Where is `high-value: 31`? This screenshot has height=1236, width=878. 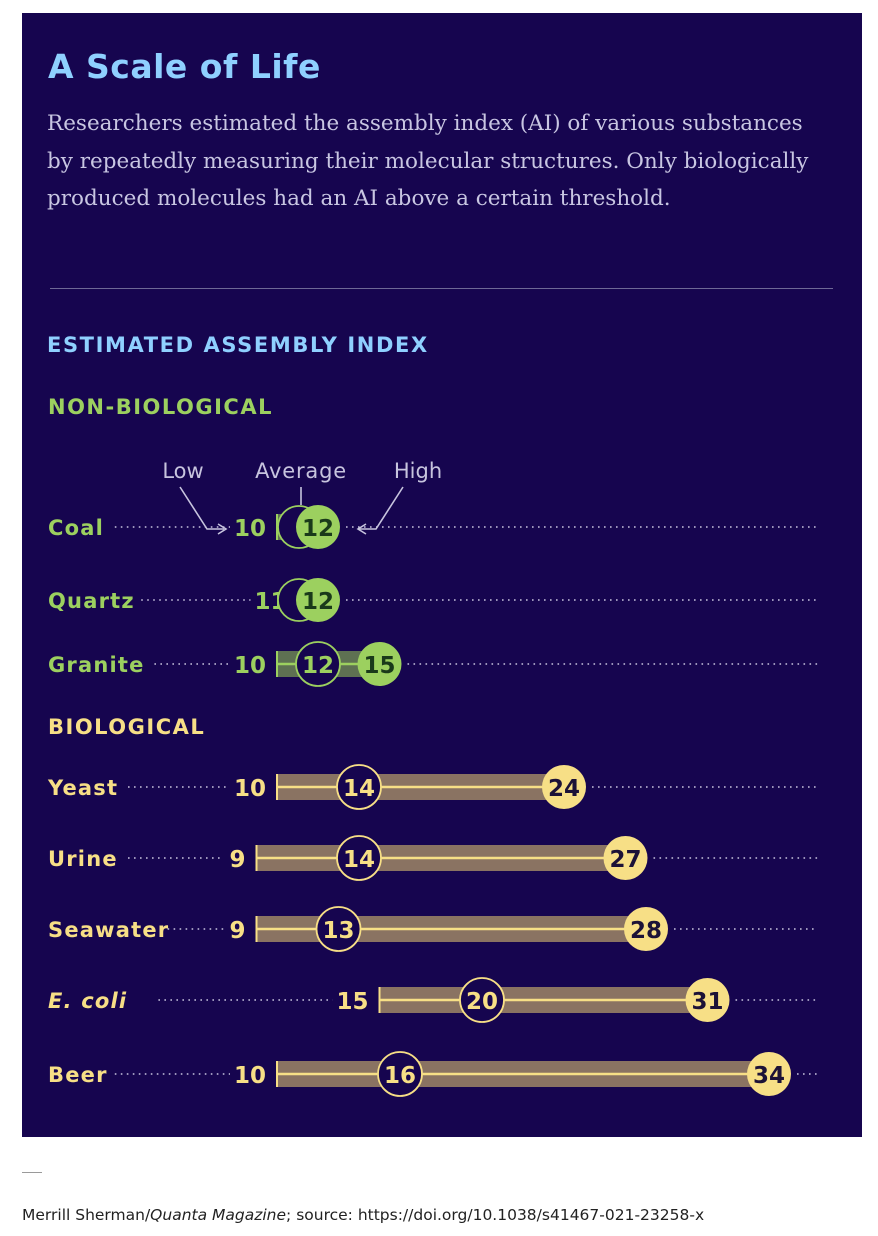 high-value: 31 is located at coordinates (707, 1002).